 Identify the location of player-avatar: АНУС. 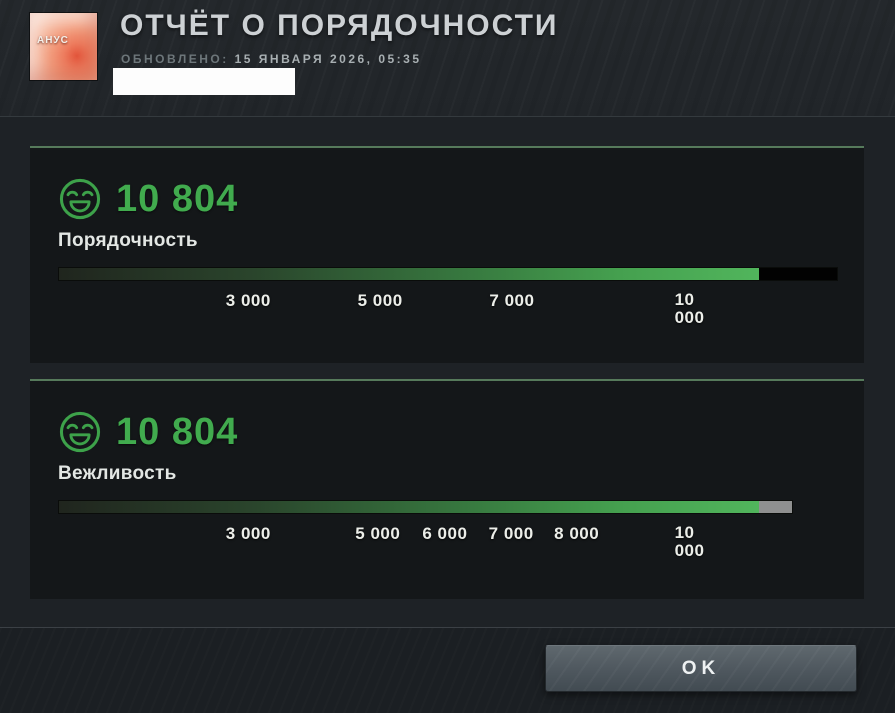
(63, 46).